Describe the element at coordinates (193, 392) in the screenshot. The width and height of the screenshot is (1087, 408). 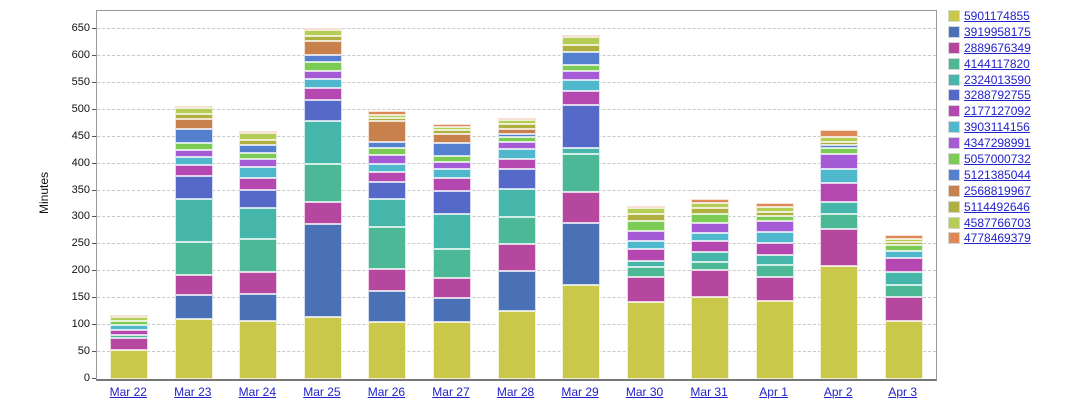
I see `x-axis-label: Mar 23` at that location.